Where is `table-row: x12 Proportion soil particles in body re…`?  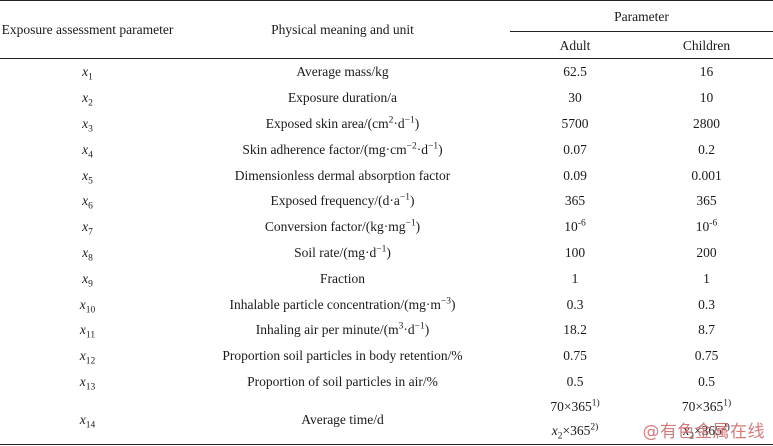 table-row: x12 Proportion soil particles in body re… is located at coordinates (386, 356).